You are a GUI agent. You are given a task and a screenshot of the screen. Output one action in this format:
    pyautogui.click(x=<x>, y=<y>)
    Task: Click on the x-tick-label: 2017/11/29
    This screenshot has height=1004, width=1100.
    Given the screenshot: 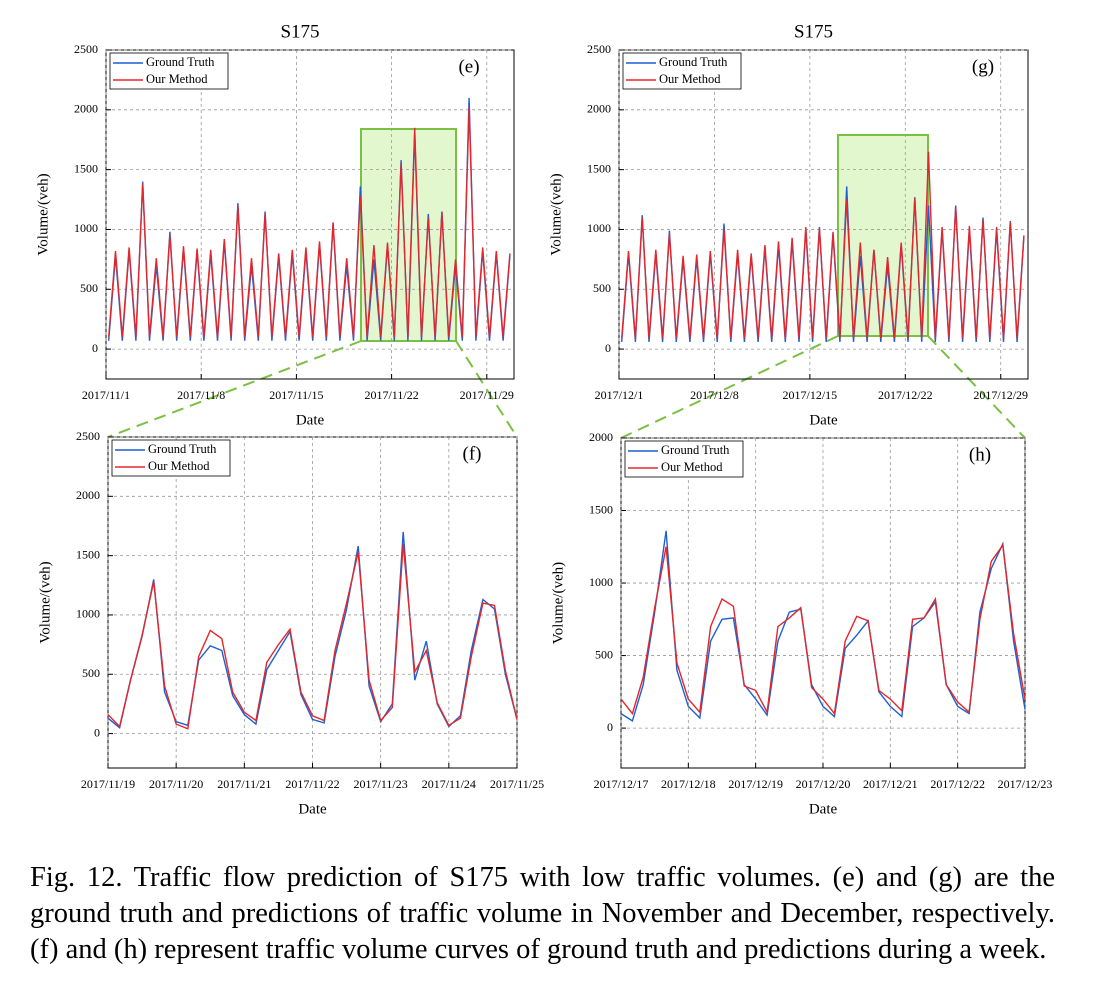 What is the action you would take?
    pyautogui.click(x=487, y=395)
    